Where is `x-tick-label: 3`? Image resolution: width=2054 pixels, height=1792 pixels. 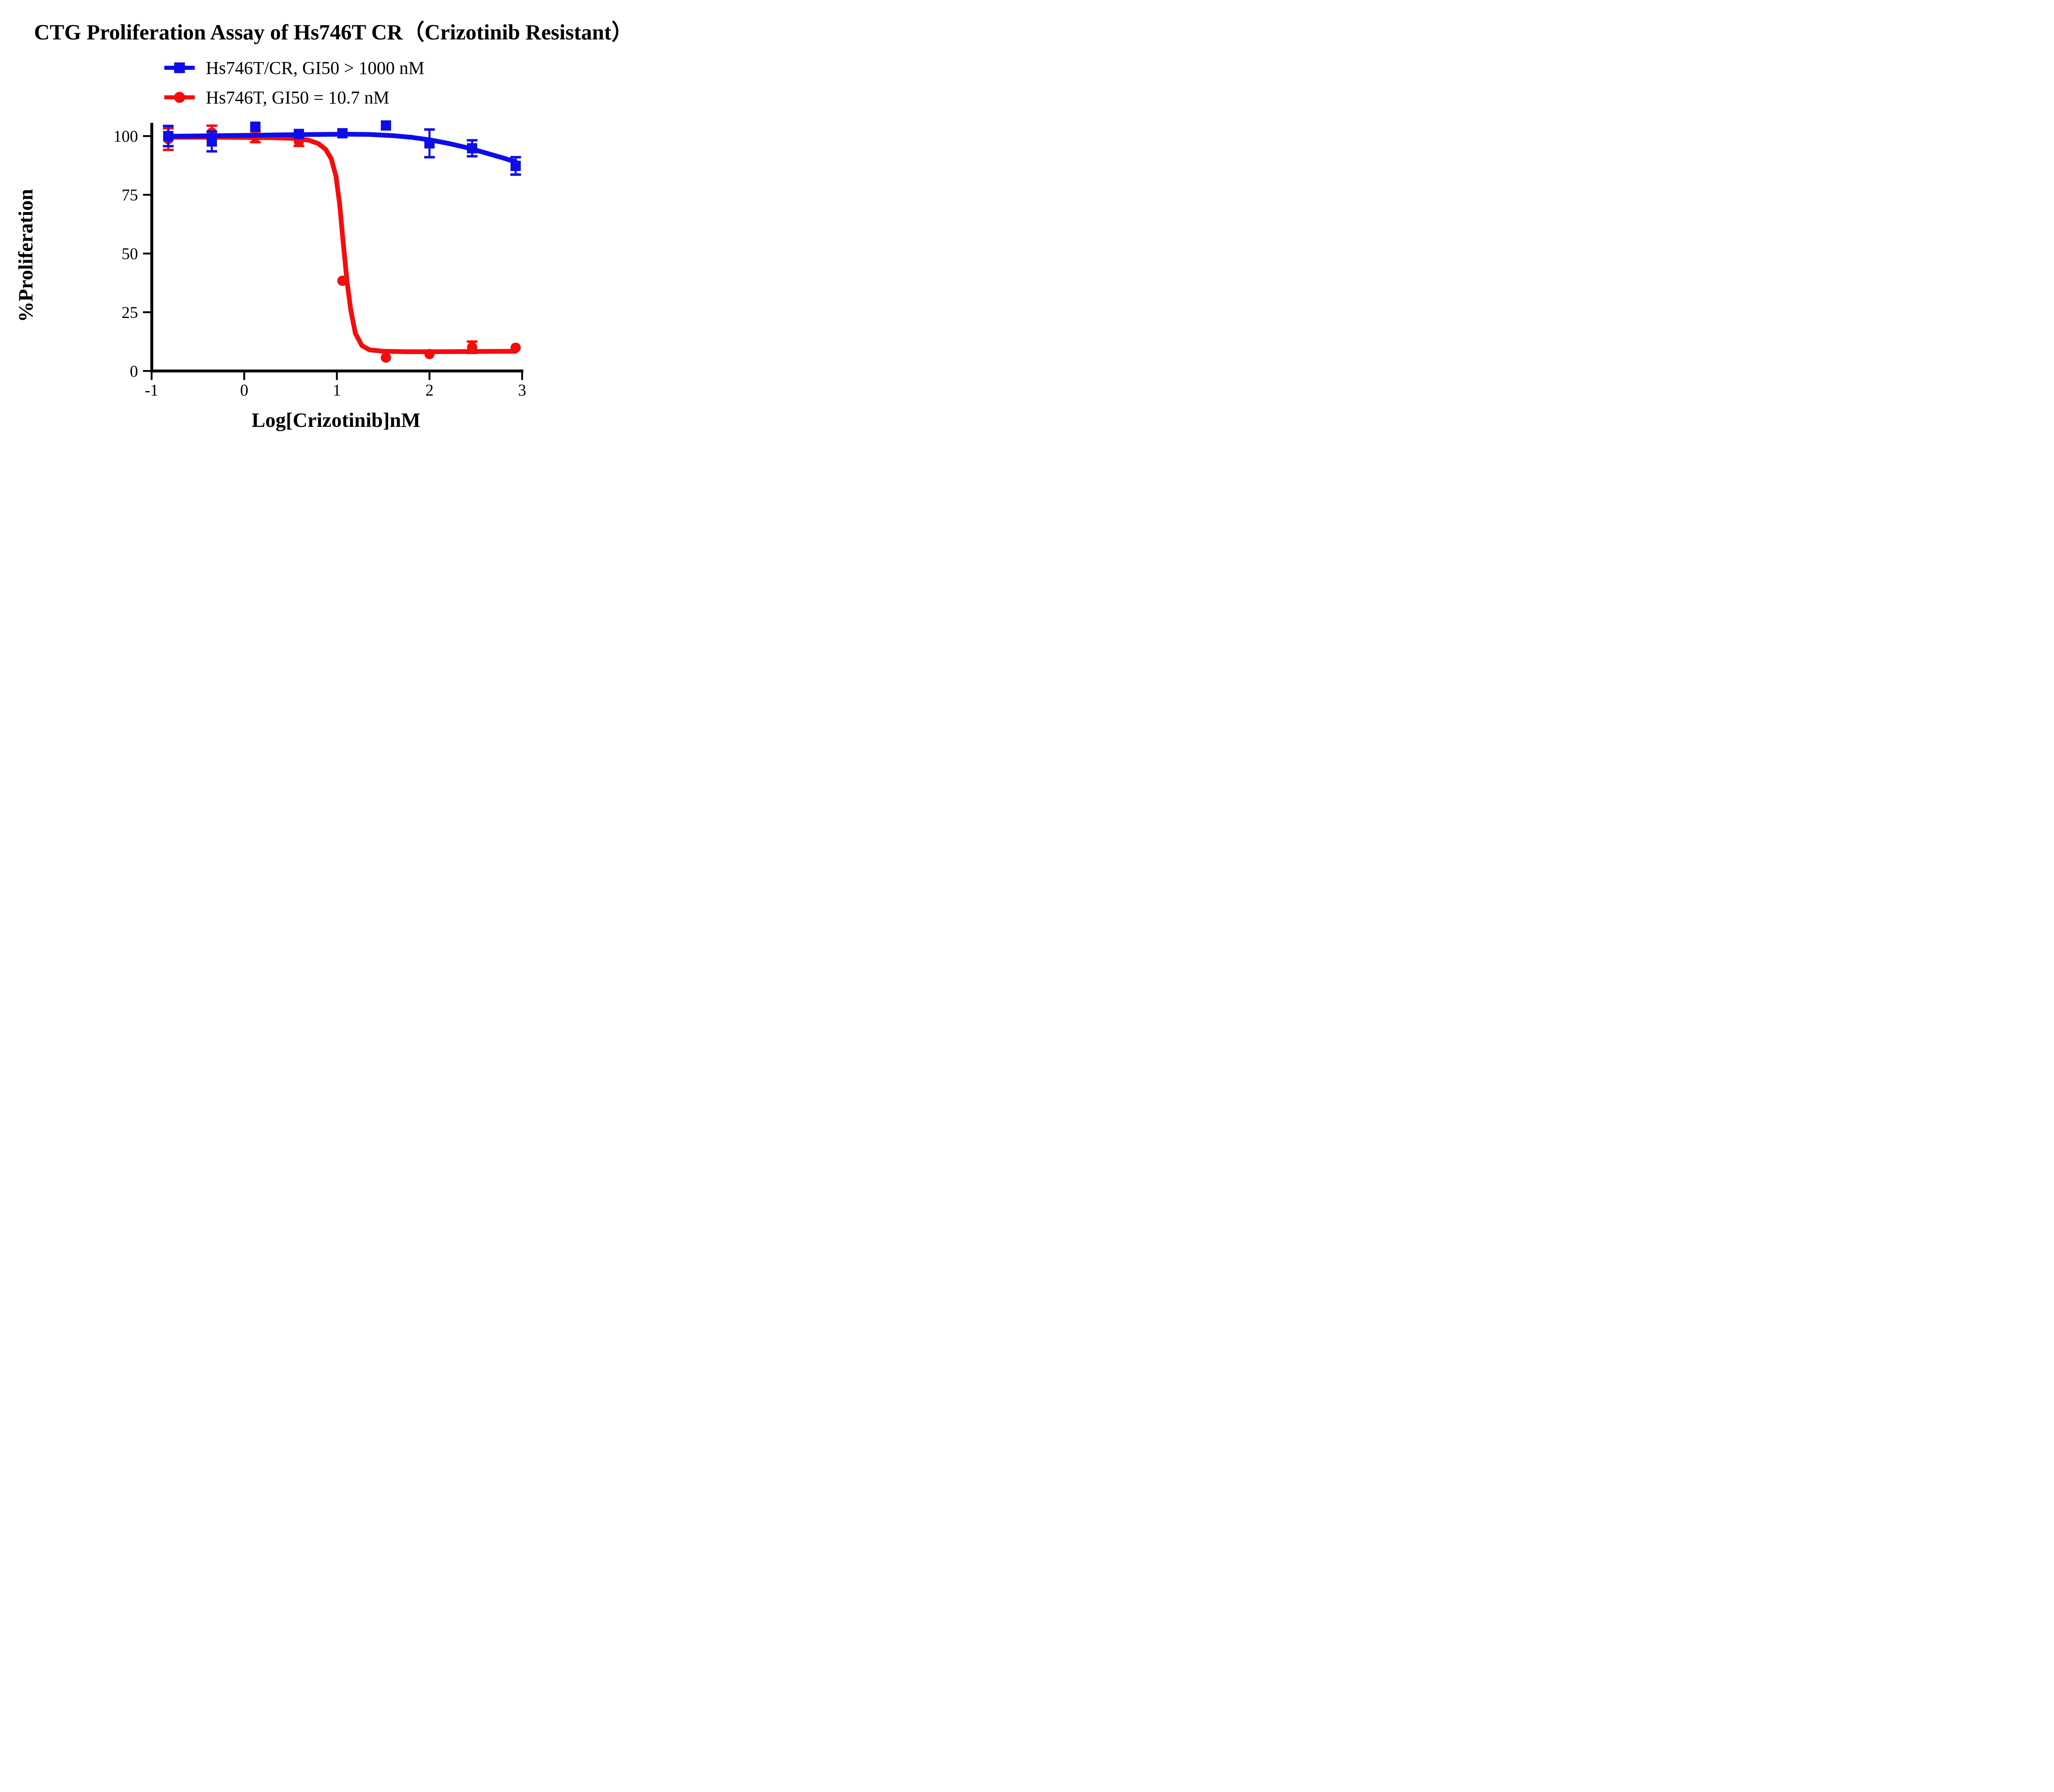 x-tick-label: 3 is located at coordinates (522, 390).